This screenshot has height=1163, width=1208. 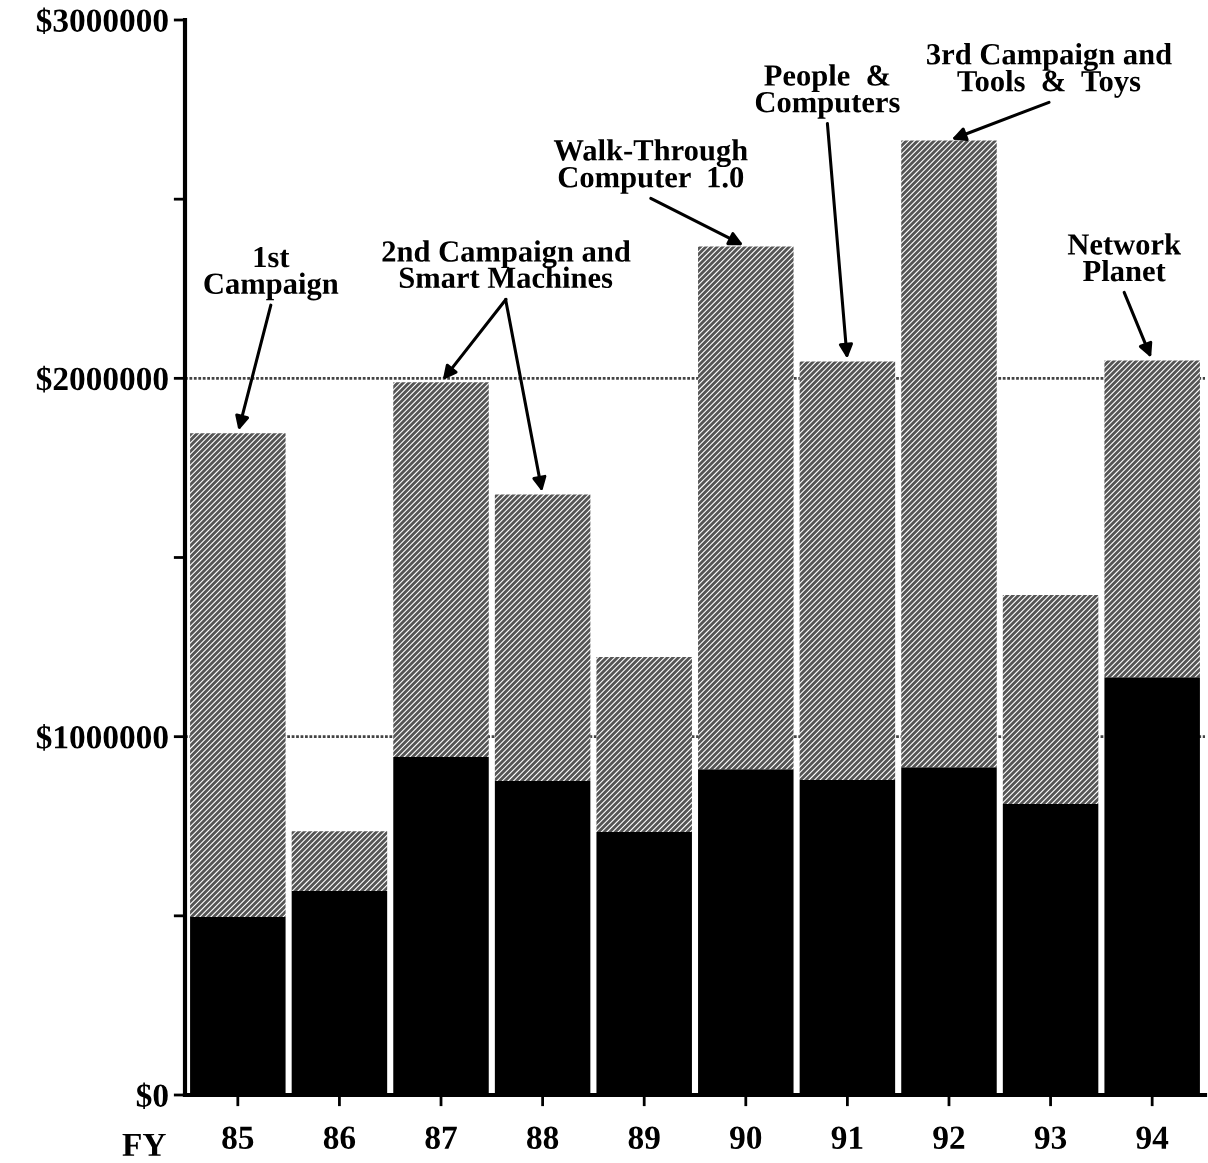 What do you see at coordinates (102, 379) in the screenshot?
I see `y-tick-label: $2000000` at bounding box center [102, 379].